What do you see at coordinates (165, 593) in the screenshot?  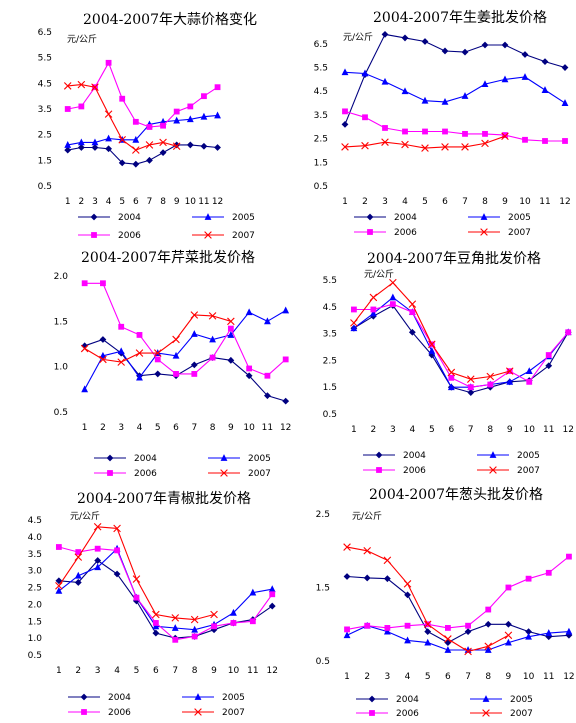 I see `series-2006` at bounding box center [165, 593].